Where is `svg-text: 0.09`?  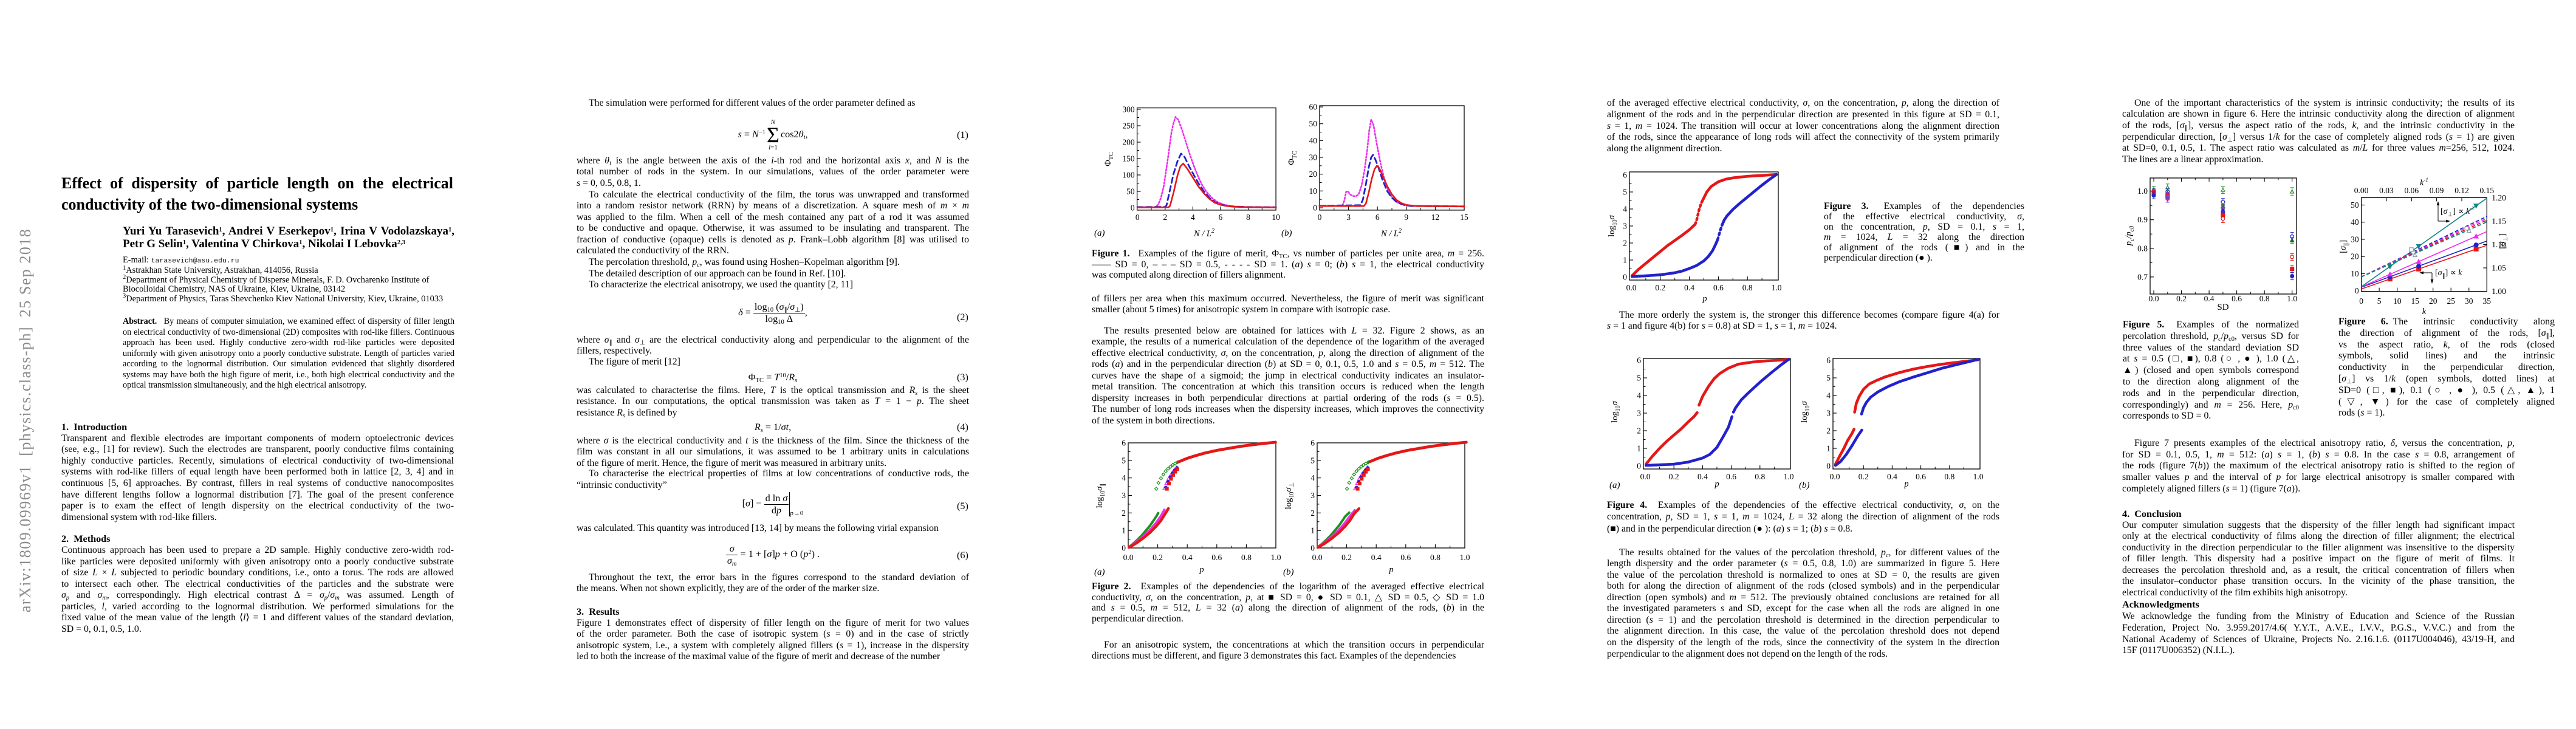
svg-text: 0.09 is located at coordinates (2437, 191).